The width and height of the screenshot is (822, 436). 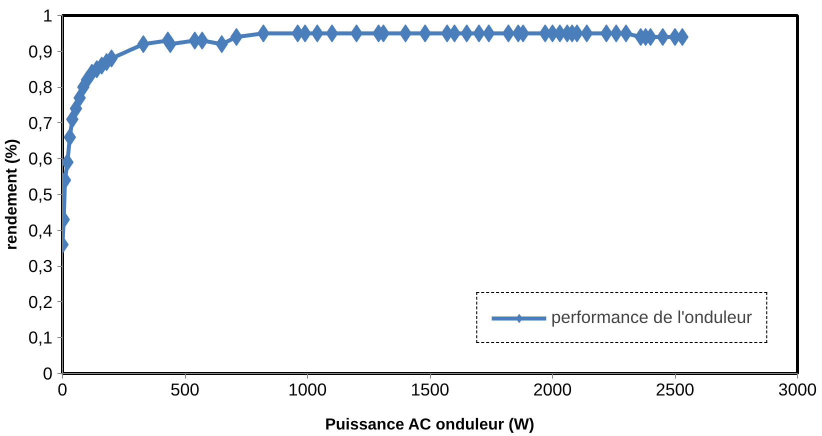 I want to click on x-tick-label: 2500, so click(x=675, y=390).